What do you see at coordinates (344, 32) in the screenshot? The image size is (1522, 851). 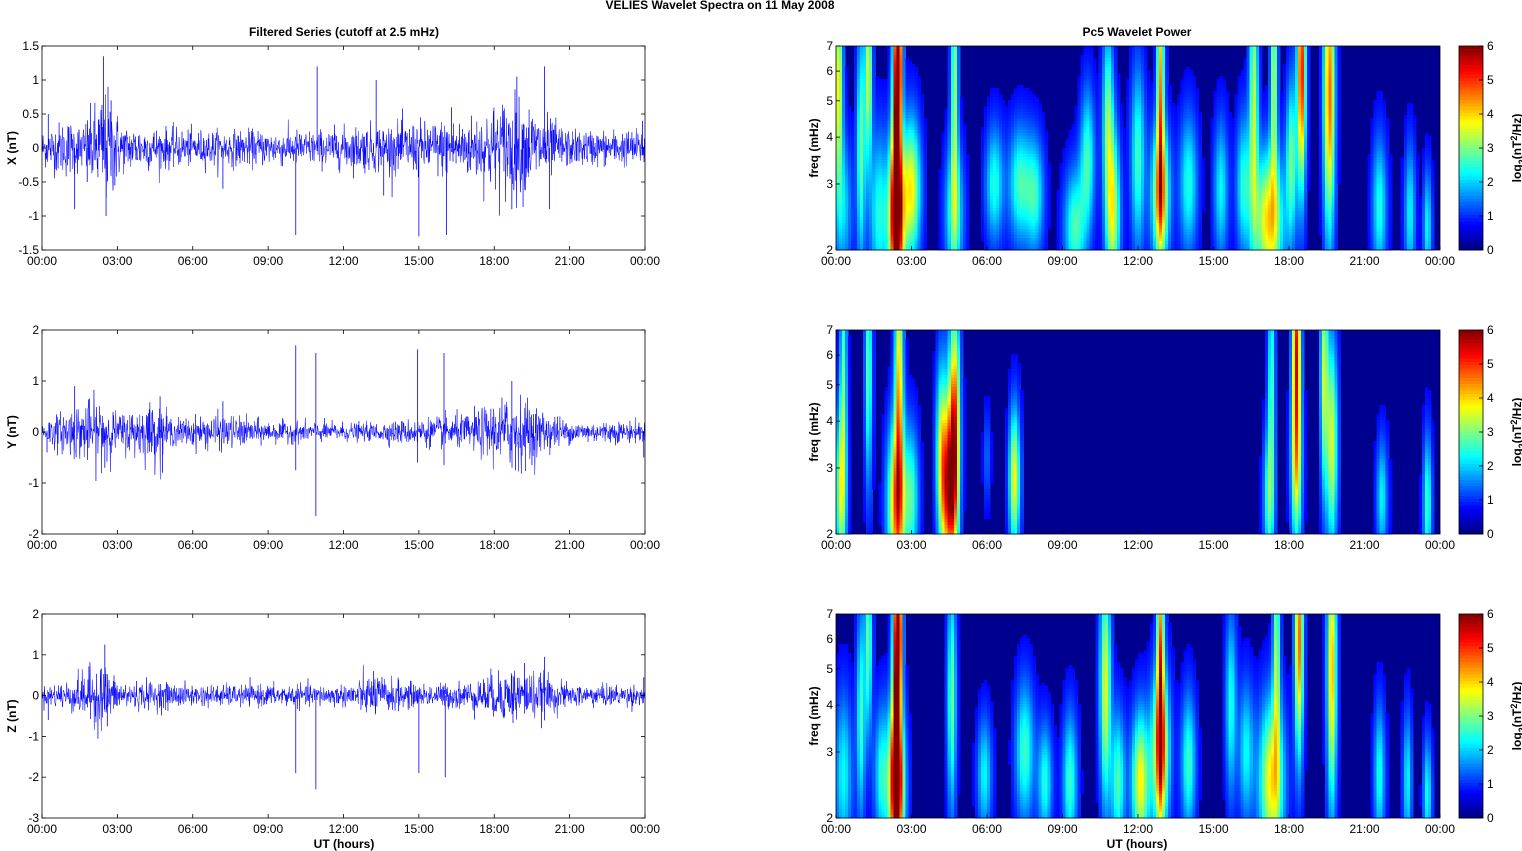 I see `left-column-title: Filtered Series (cutoff at 2.5 mHz)` at bounding box center [344, 32].